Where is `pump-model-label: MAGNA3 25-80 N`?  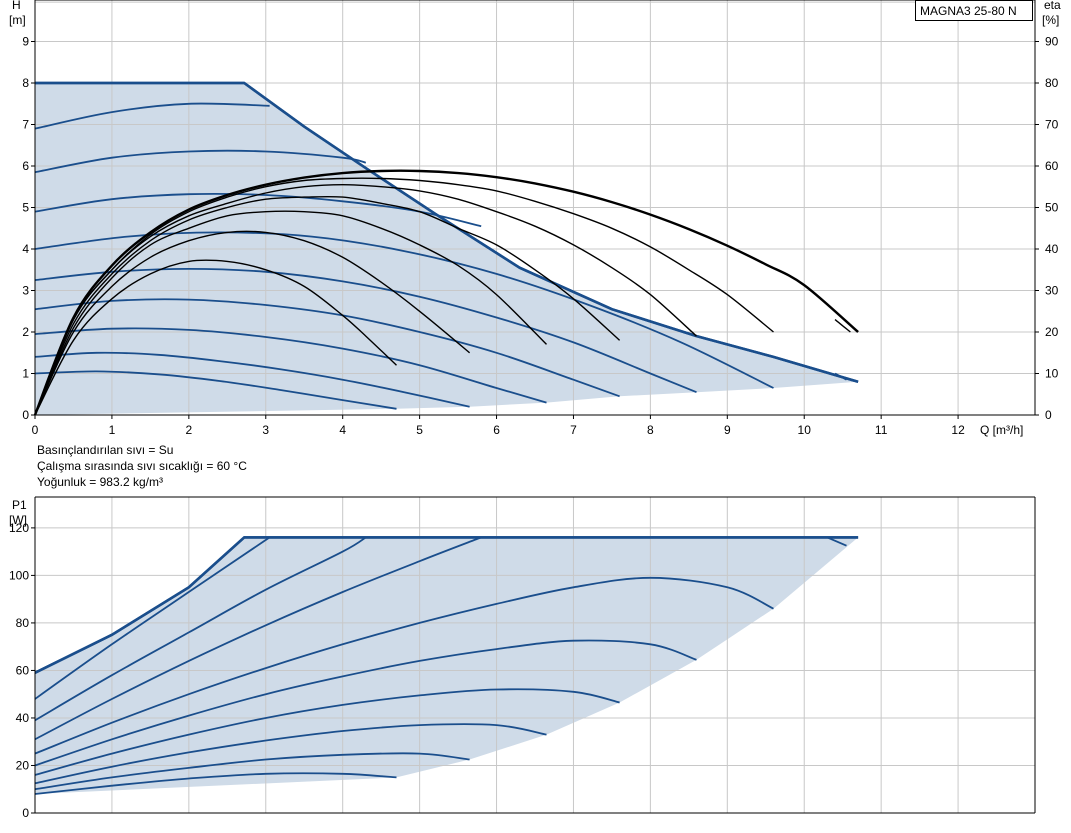
pump-model-label: MAGNA3 25-80 N is located at coordinates (974, 10).